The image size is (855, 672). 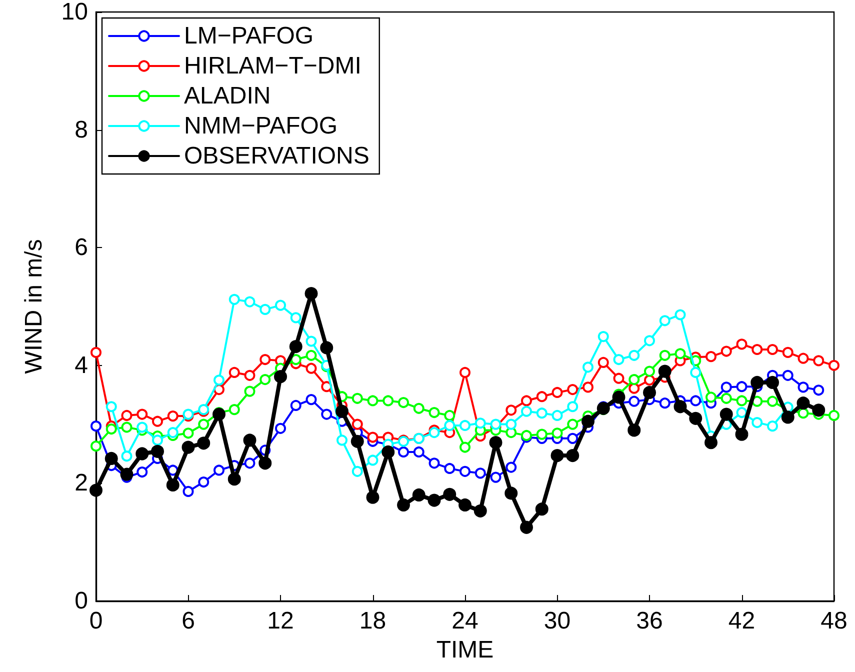 What do you see at coordinates (742, 621) in the screenshot?
I see `x-tick-label: 42` at bounding box center [742, 621].